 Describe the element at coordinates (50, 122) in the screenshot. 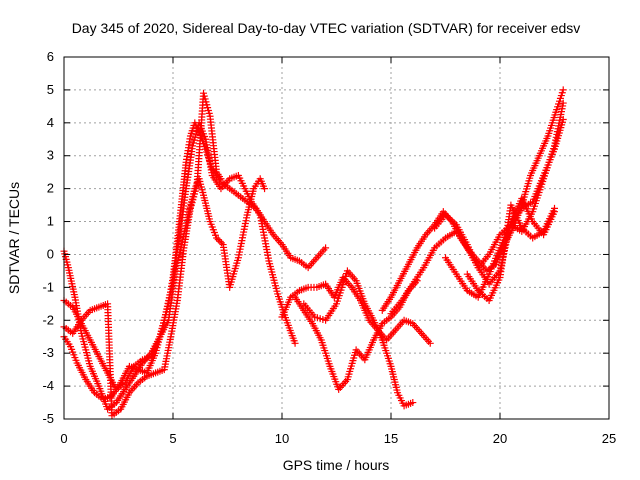

I see `y-tick-label: 4` at that location.